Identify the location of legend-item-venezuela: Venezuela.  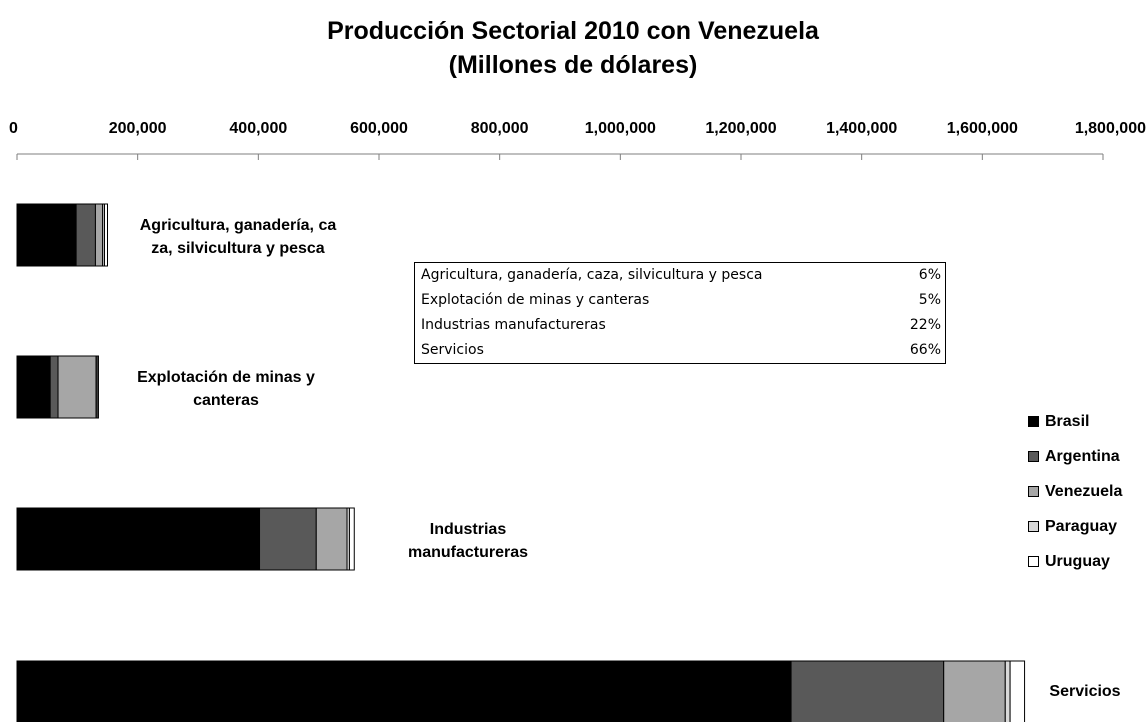
(1075, 491).